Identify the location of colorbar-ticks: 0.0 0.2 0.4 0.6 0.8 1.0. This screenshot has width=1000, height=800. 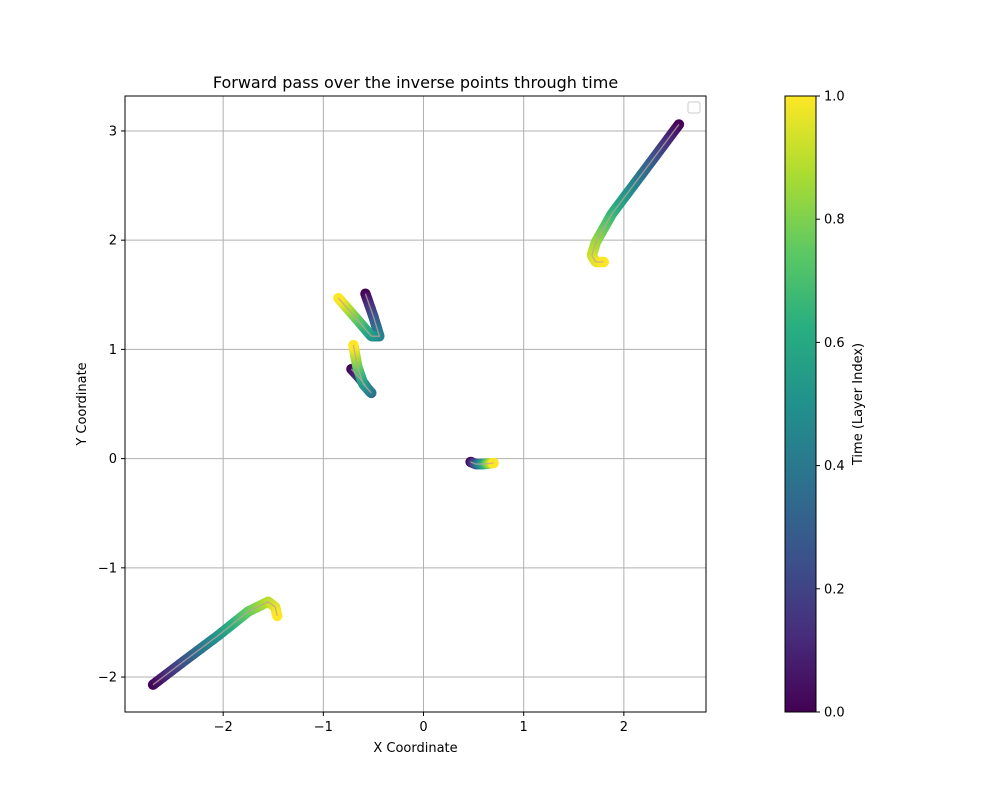
(830, 405).